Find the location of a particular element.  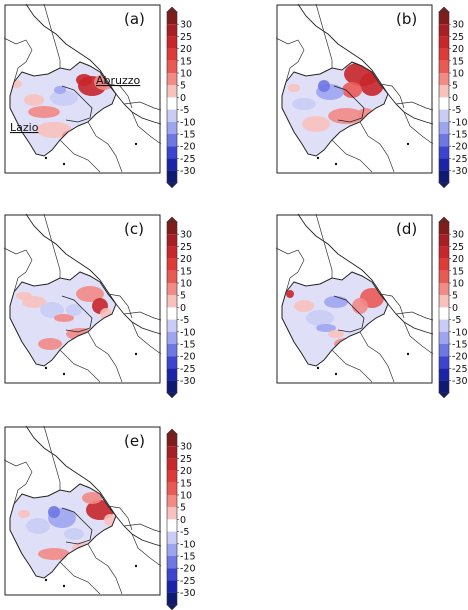

colorbar-tick-label: 20 is located at coordinates (186, 49).